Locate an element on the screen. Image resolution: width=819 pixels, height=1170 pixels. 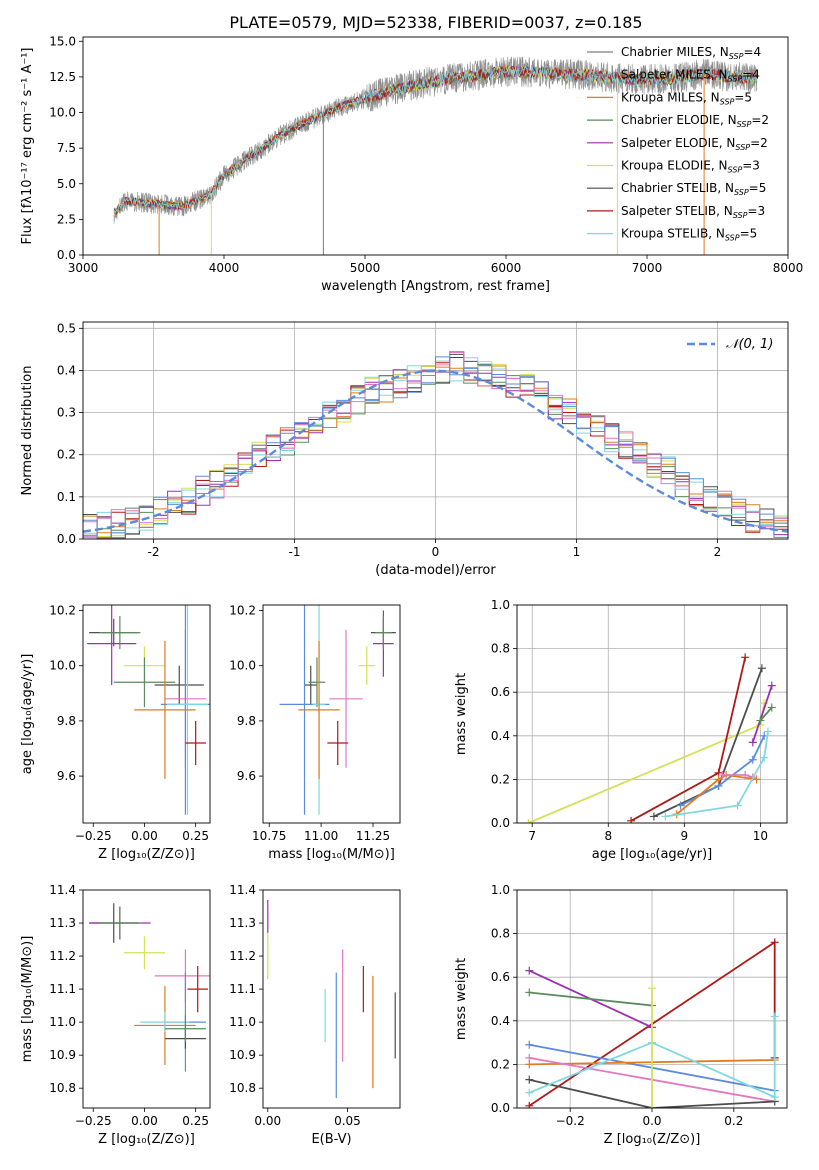
x-tick-label: -1 is located at coordinates (295, 552).